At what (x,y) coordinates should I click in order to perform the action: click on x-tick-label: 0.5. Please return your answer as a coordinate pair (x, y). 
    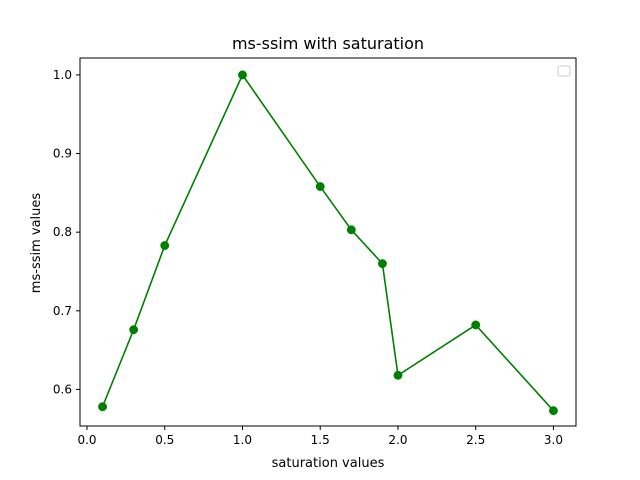
    Looking at the image, I should click on (164, 440).